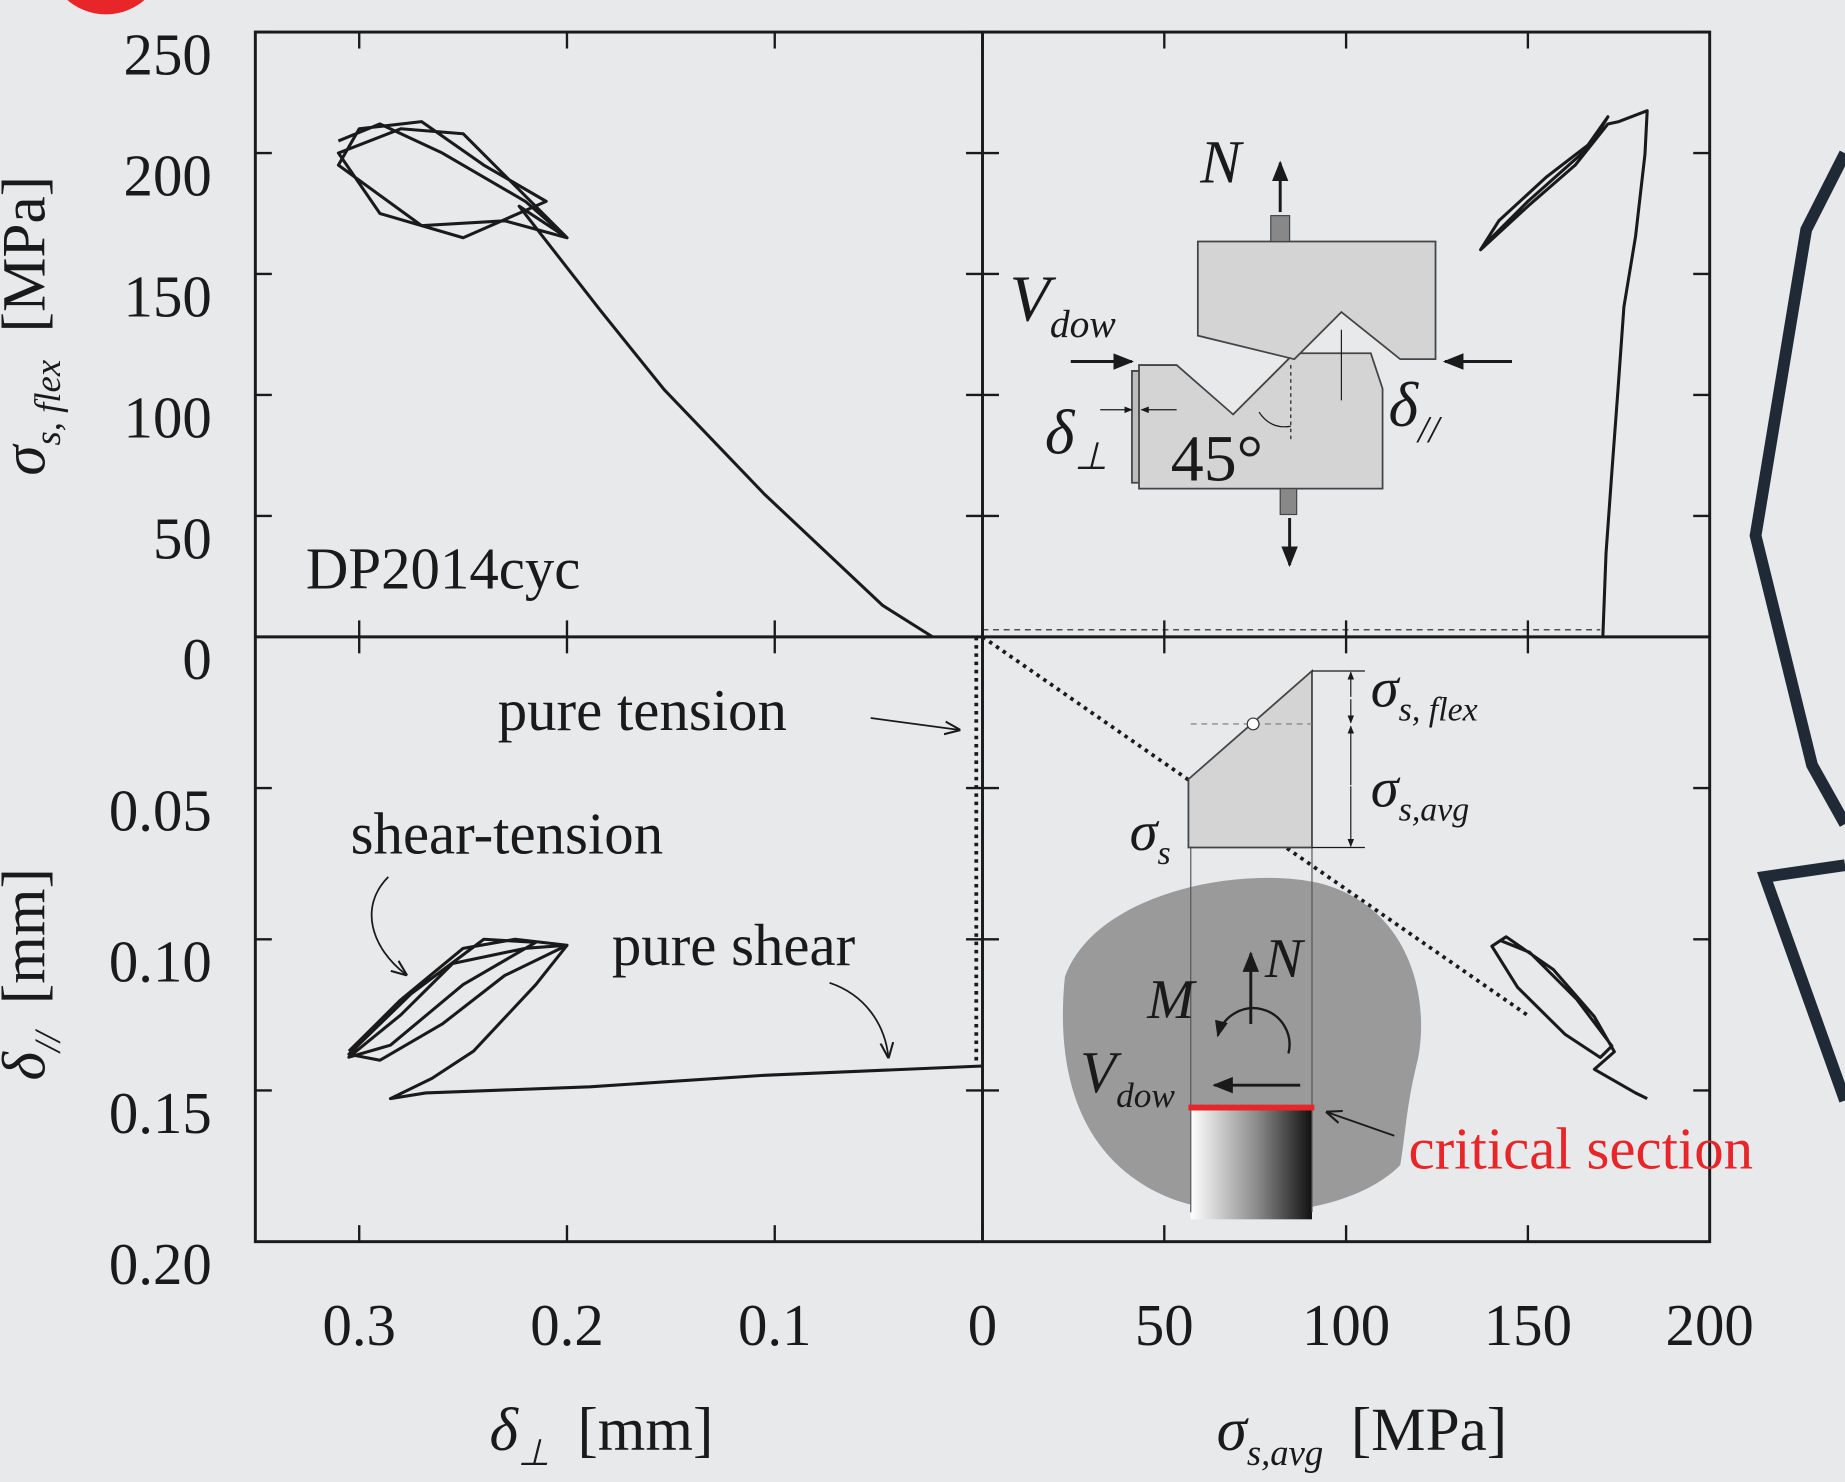  What do you see at coordinates (1171, 1000) in the screenshot?
I see `inset-label: M` at bounding box center [1171, 1000].